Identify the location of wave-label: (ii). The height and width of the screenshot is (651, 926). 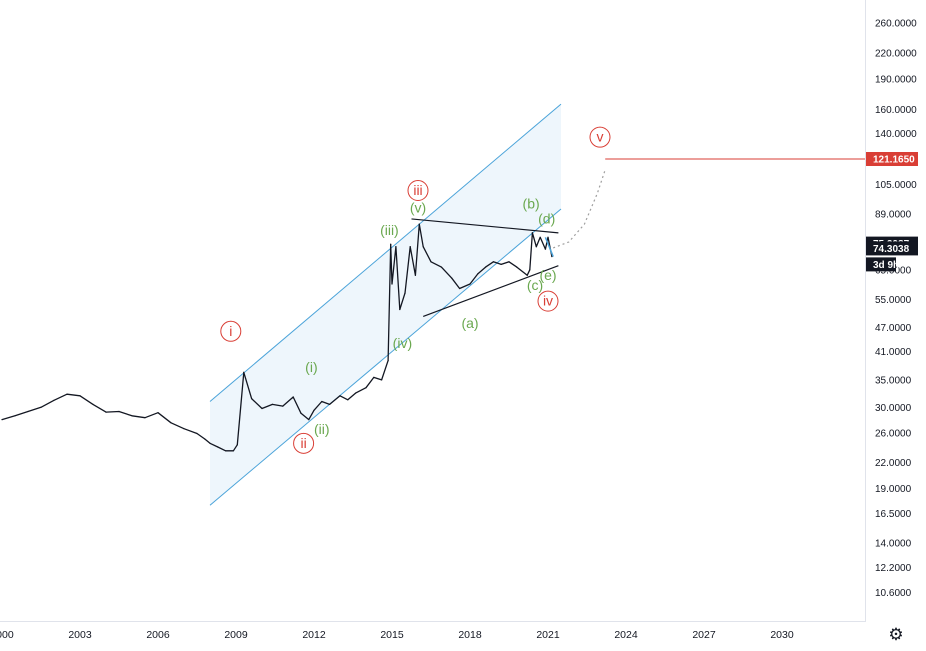
(322, 429).